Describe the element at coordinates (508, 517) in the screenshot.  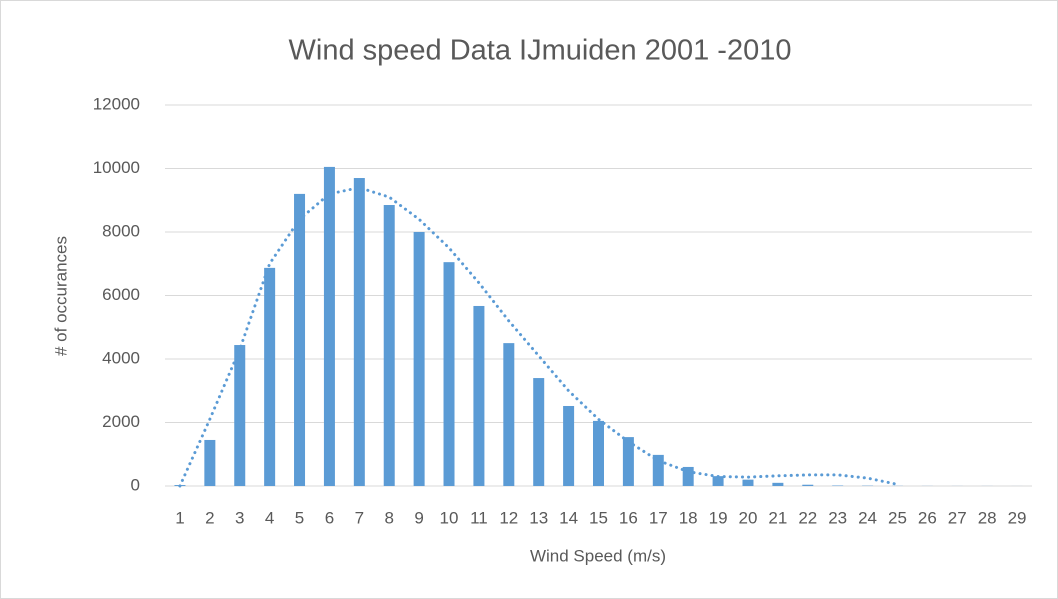
I see `x-tick-label: 12` at that location.